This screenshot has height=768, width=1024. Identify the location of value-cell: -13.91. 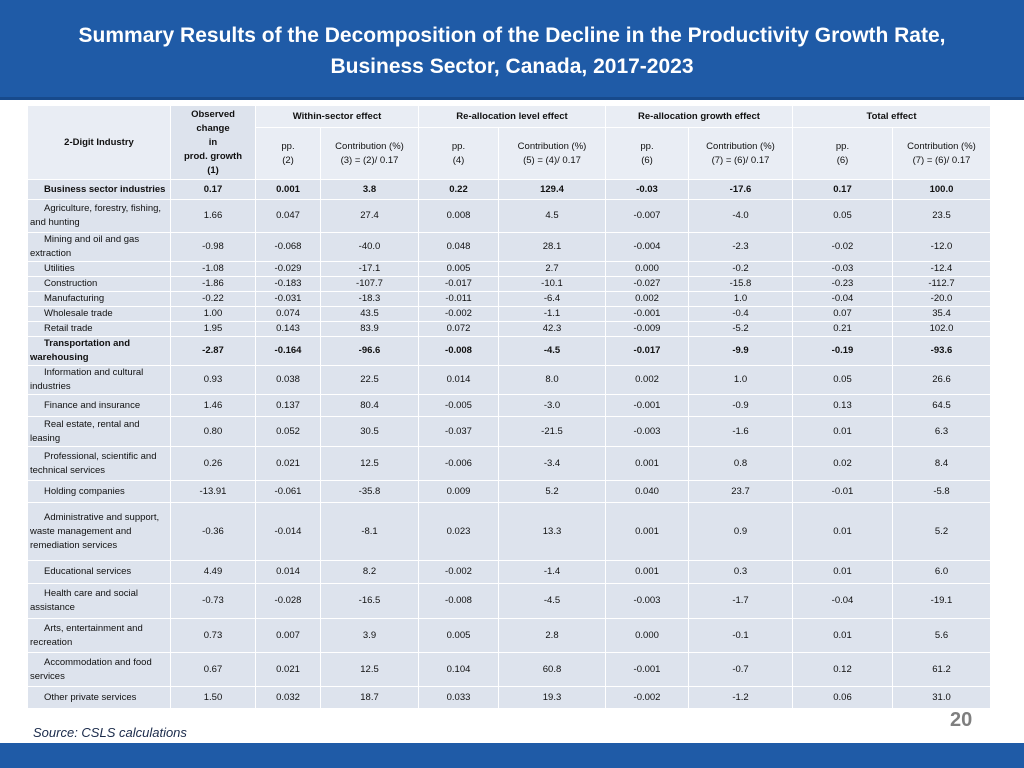
(213, 491).